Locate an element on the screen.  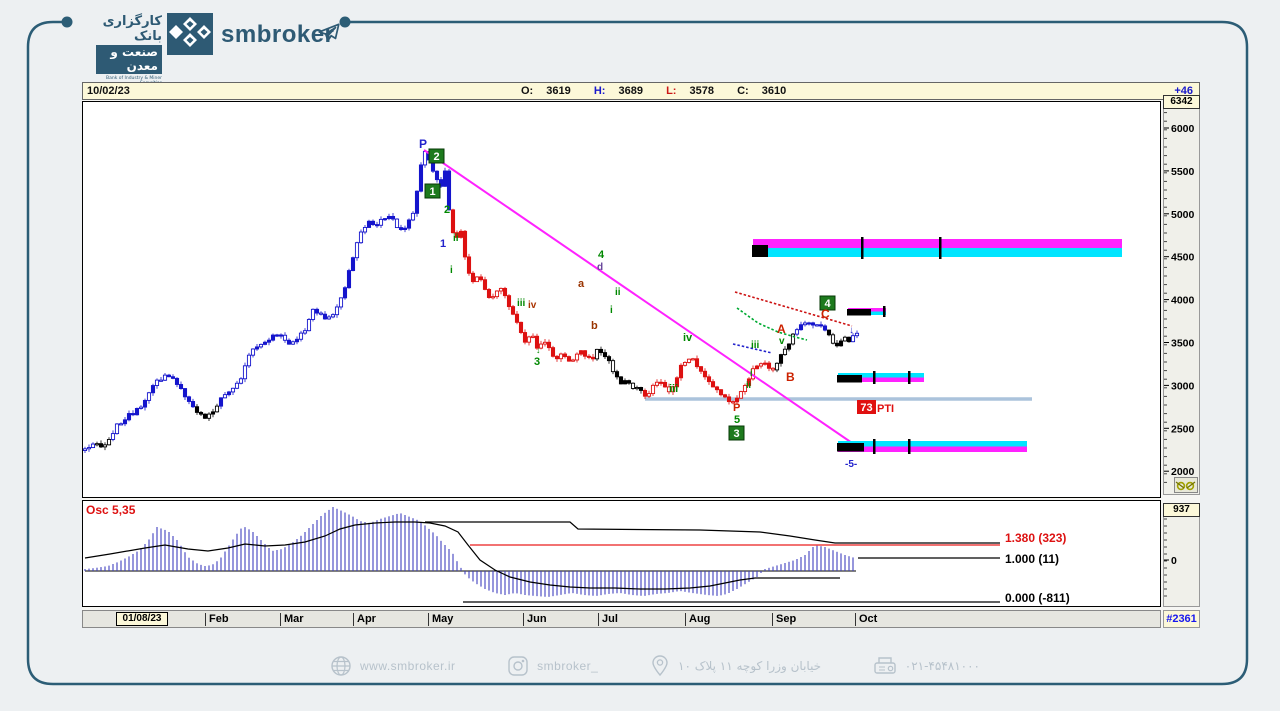
svg-text: 3 is located at coordinates (736, 434).